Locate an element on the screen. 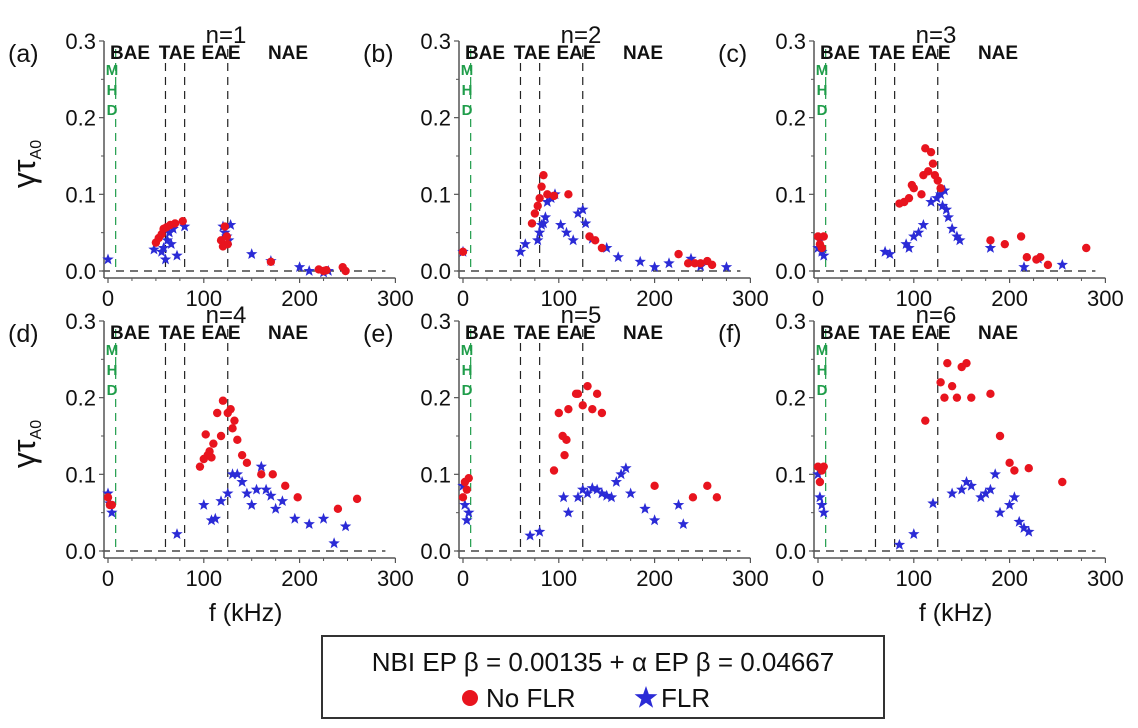 The height and width of the screenshot is (728, 1138). x-tick-label: 100 is located at coordinates (203, 298).